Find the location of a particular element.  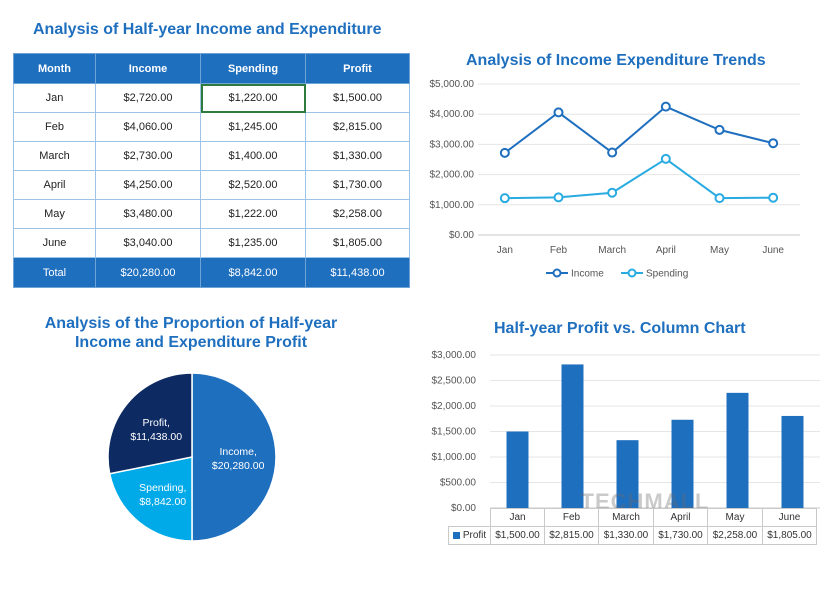

data-table-legend: Profit is located at coordinates (469, 535).